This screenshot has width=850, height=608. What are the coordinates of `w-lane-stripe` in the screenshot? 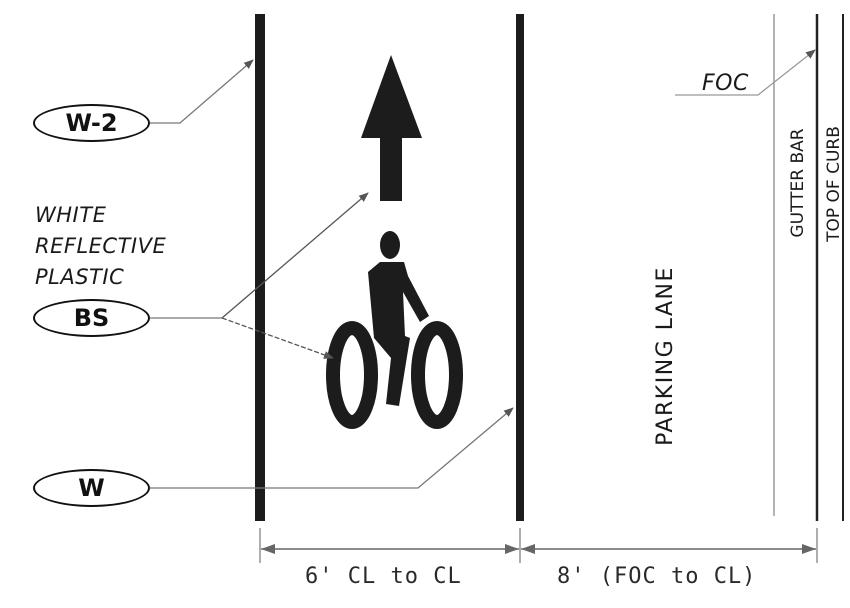 It's located at (520, 267).